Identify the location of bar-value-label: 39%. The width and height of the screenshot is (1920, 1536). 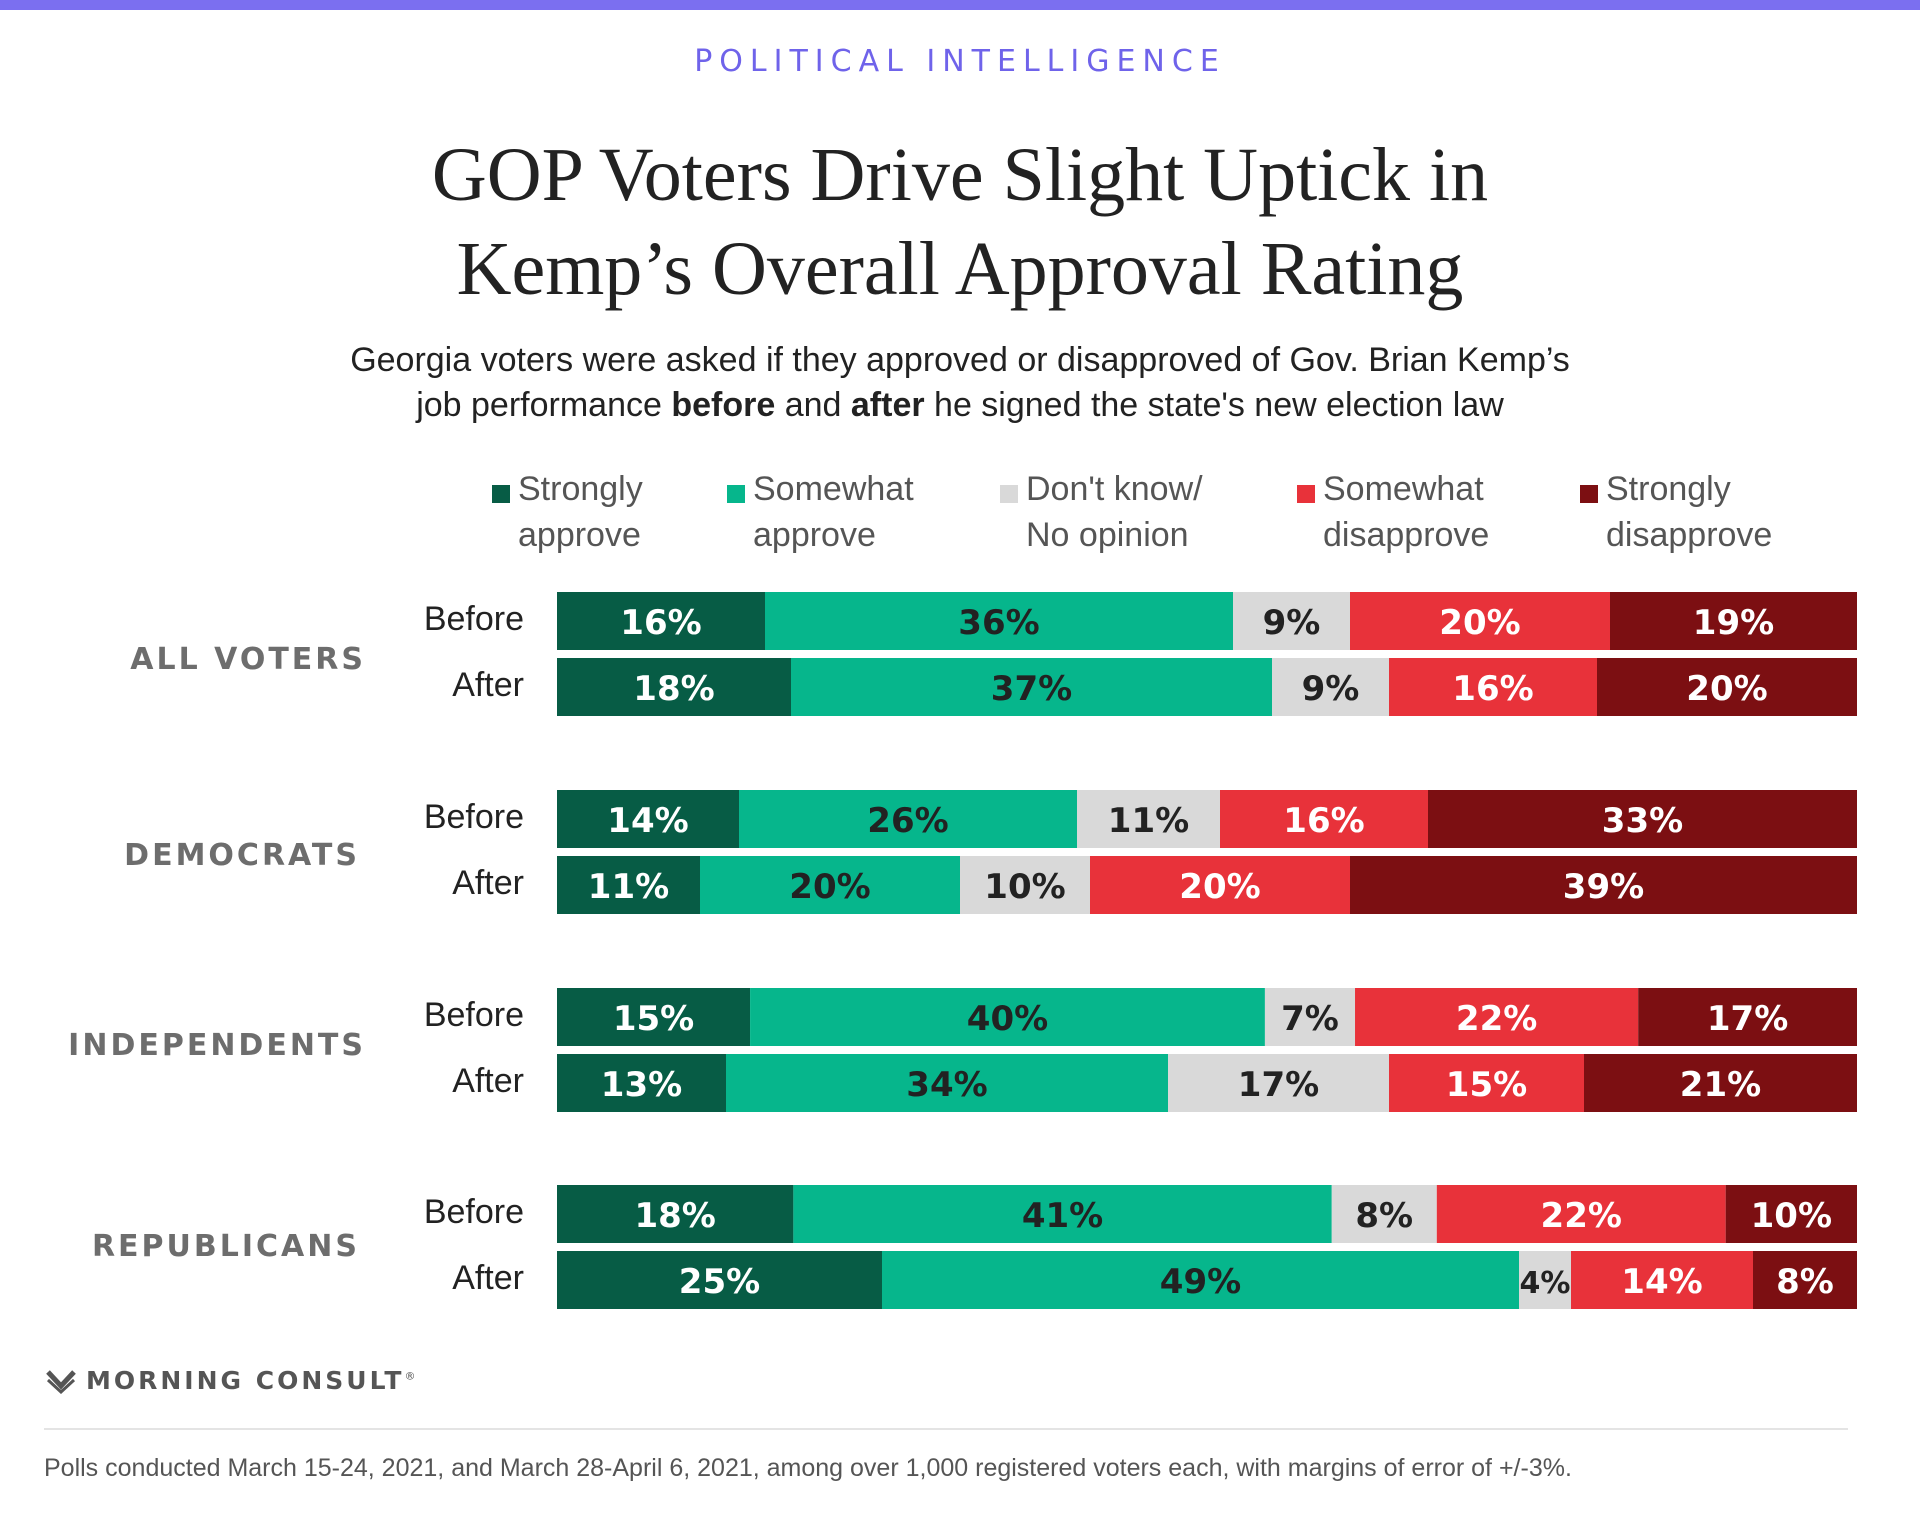
(1603, 887).